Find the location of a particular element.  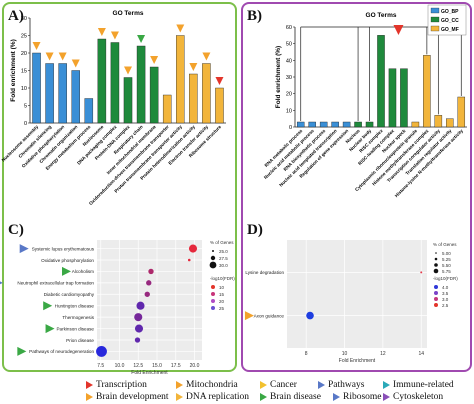

legend-label: Immune-related is located at coordinates (423, 385).